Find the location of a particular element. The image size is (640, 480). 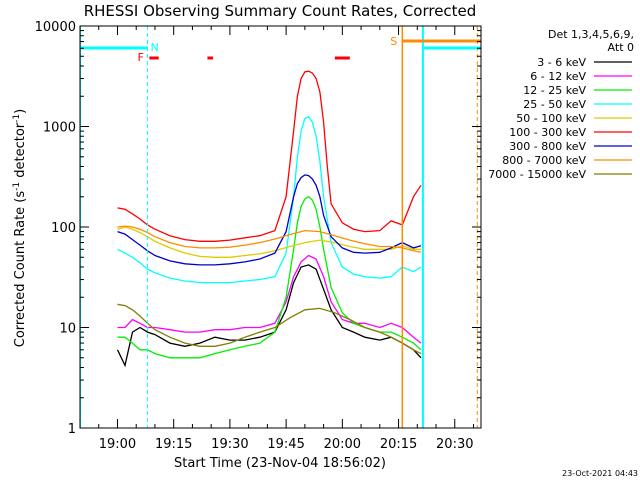

legend-entry: 7000 - 15000 keV is located at coordinates (537, 174).